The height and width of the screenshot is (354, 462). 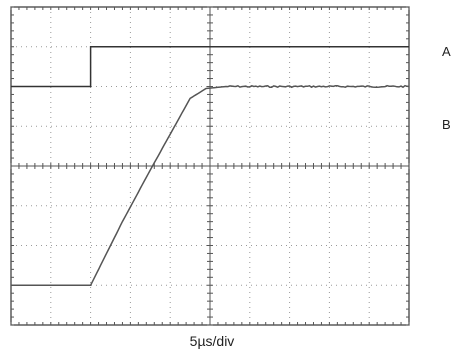 I want to click on trace-a, so click(x=210, y=67).